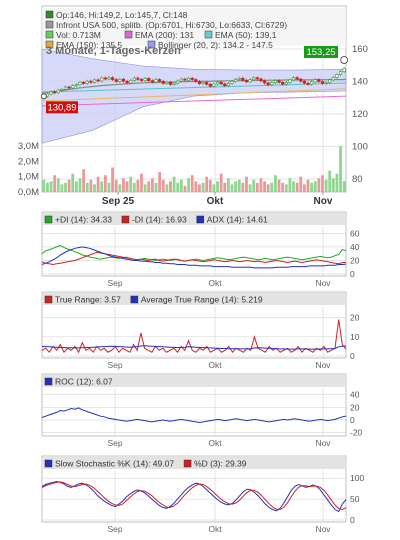 Image resolution: width=400 pixels, height=540 pixels. What do you see at coordinates (360, 82) in the screenshot?
I see `price-tick-label: 140` at bounding box center [360, 82].